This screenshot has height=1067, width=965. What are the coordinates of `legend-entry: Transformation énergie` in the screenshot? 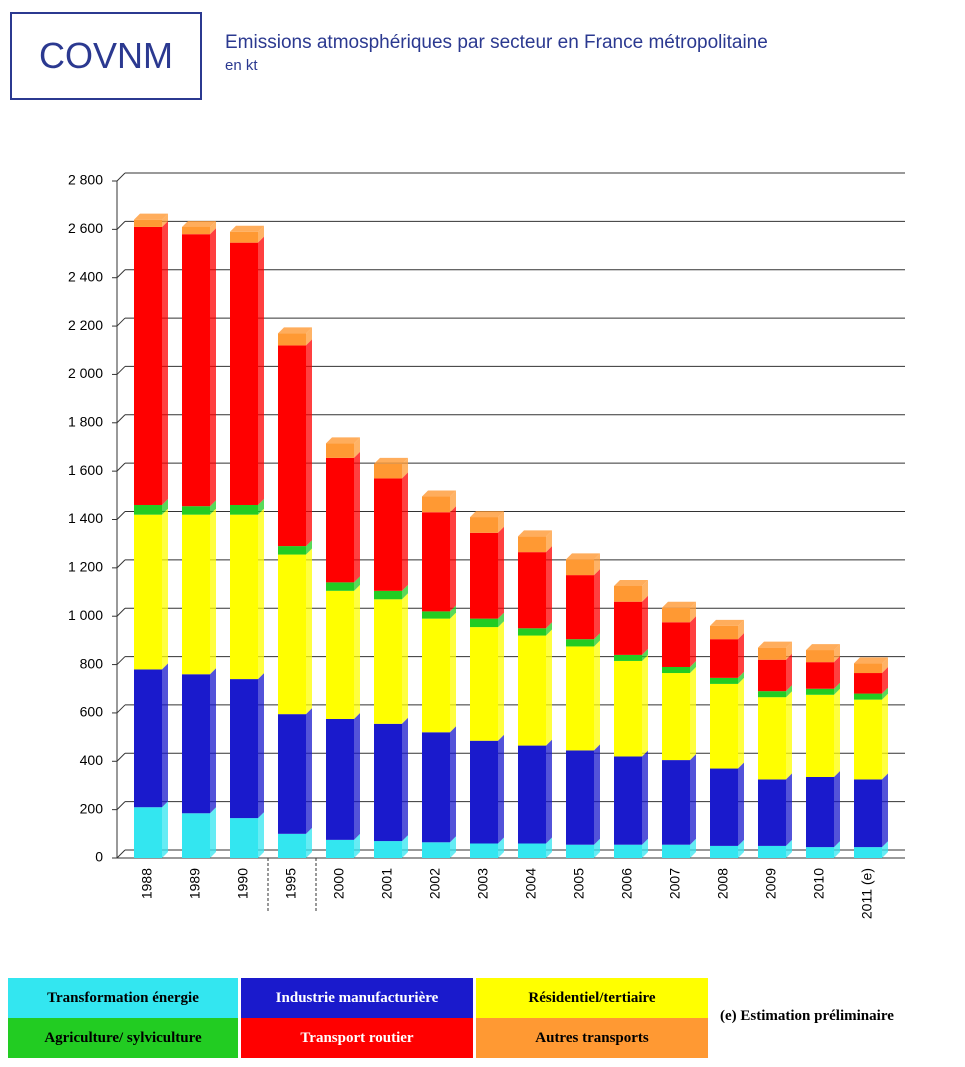 It's located at (123, 998).